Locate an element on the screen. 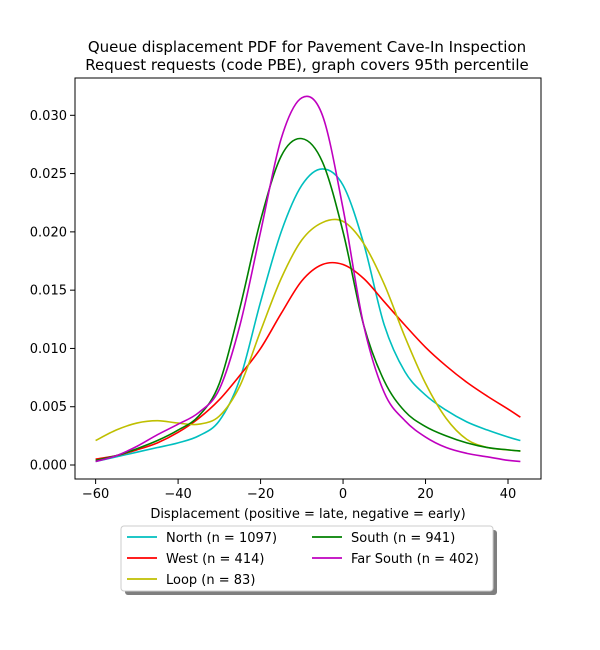 Image resolution: width=600 pixels, height=650 pixels. y-tick-label: 0.015 is located at coordinates (48, 291).